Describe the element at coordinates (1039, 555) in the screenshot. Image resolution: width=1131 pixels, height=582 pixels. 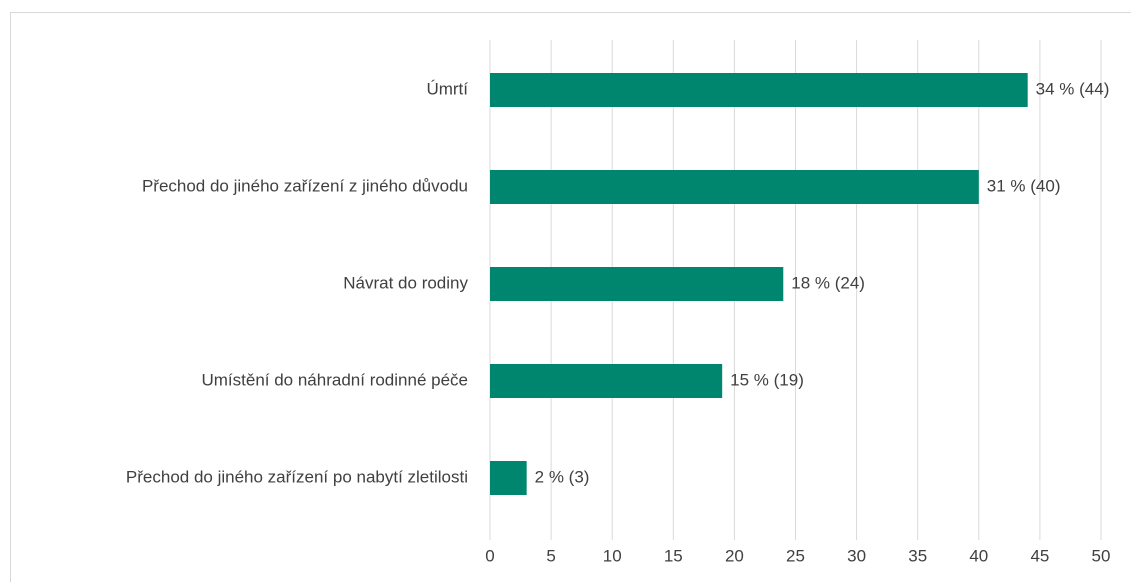
I see `x-tick-label: 45` at that location.